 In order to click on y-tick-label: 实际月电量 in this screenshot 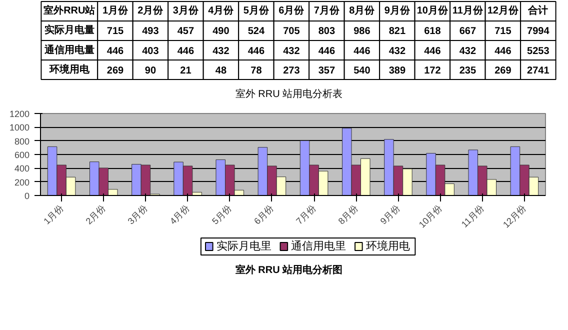, I will do `click(69, 30)`.